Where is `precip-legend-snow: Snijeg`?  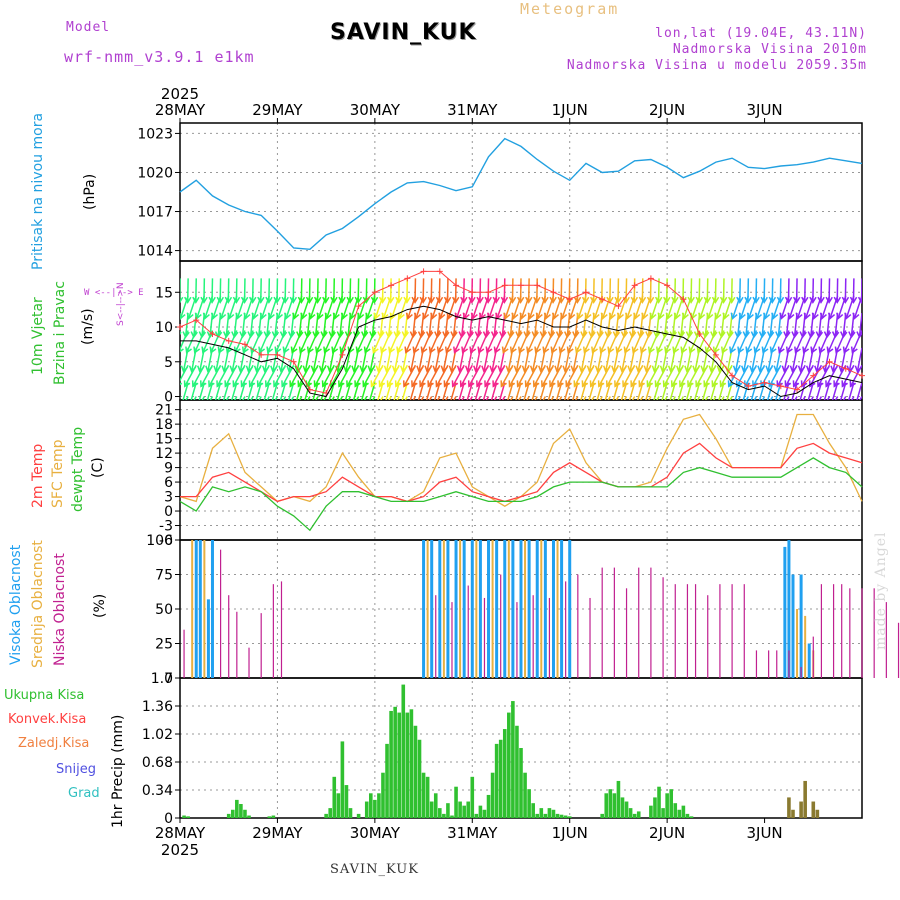 precip-legend-snow: Snijeg is located at coordinates (76, 769).